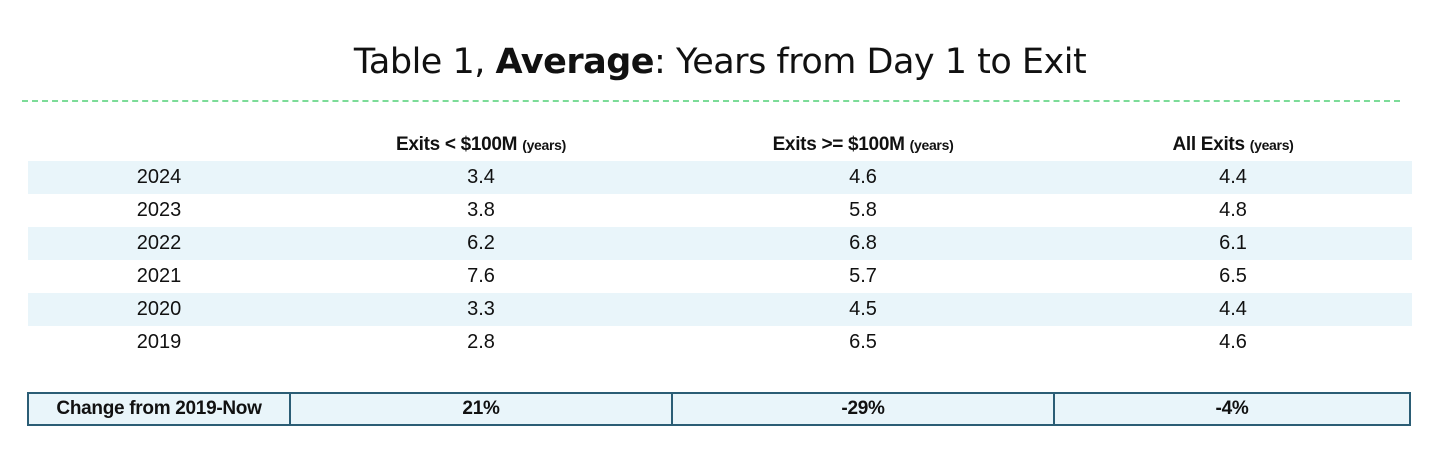 The height and width of the screenshot is (460, 1456). What do you see at coordinates (863, 276) in the screenshot?
I see `value-cell: 5.7` at bounding box center [863, 276].